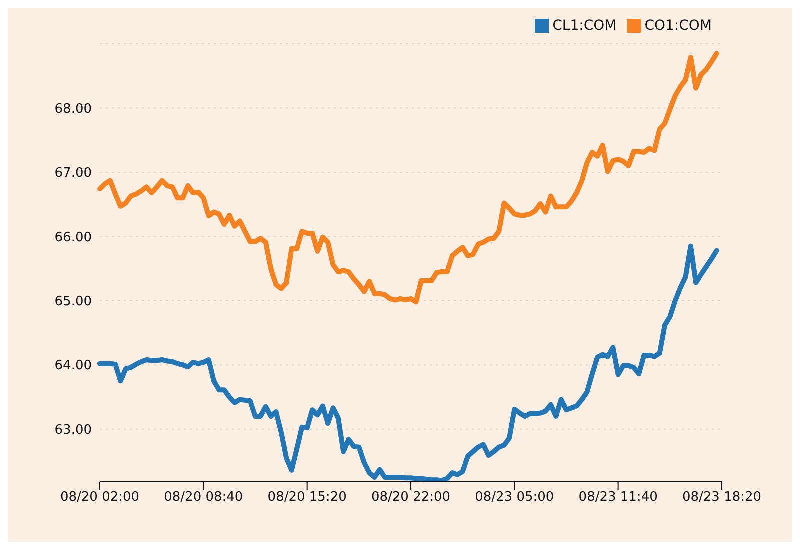  I want to click on legend-label: CO1:COM, so click(678, 26).